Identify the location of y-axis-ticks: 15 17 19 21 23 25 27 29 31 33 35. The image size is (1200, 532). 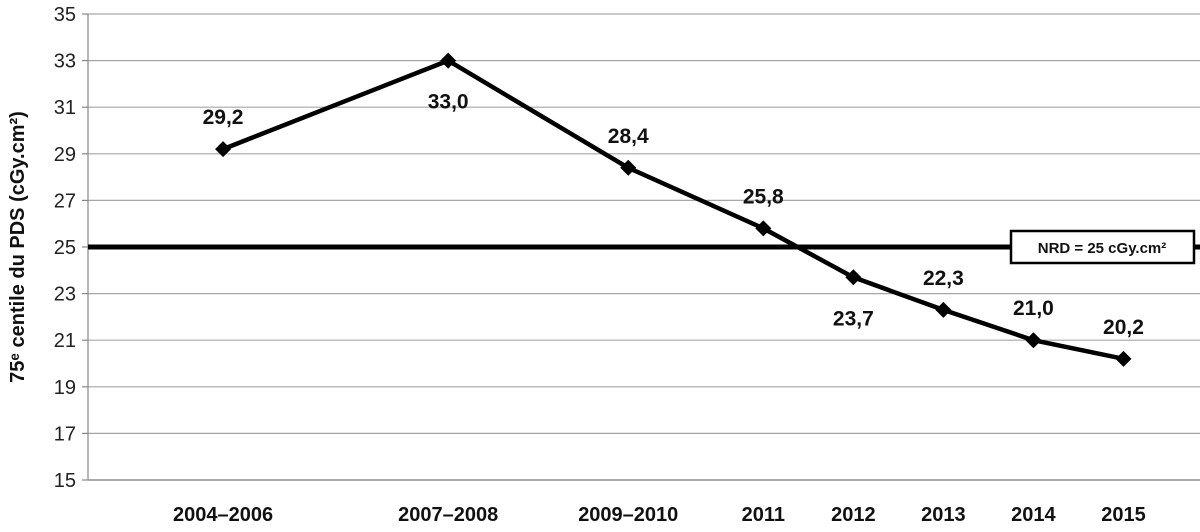
(71, 248).